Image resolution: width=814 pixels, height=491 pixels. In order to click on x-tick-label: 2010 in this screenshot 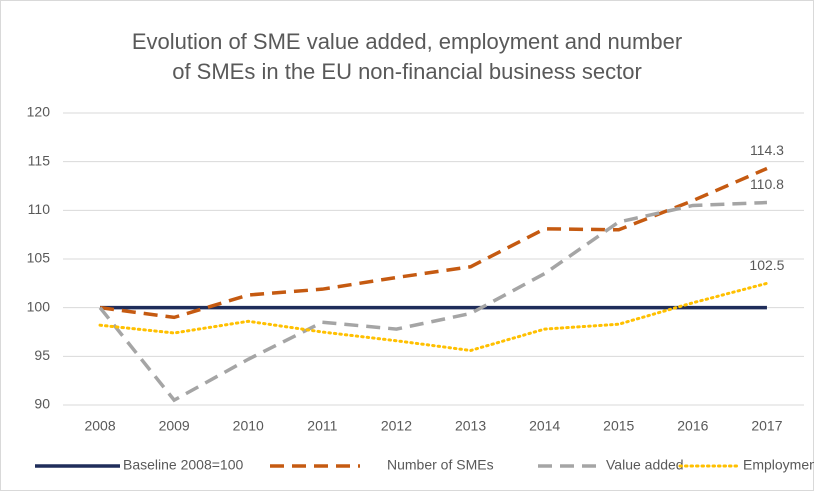, I will do `click(248, 426)`.